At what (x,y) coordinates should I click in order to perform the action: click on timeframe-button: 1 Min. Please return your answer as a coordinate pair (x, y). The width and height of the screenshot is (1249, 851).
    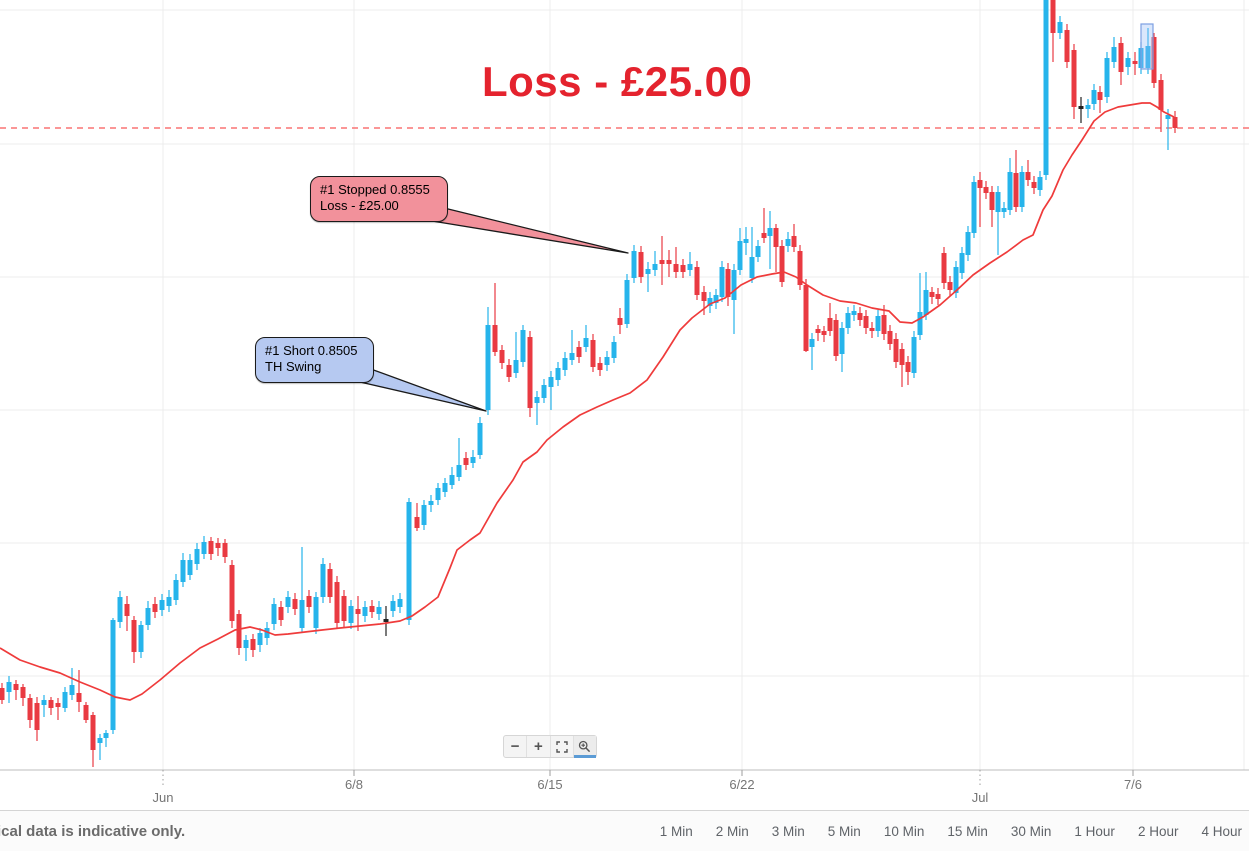
    Looking at the image, I should click on (676, 831).